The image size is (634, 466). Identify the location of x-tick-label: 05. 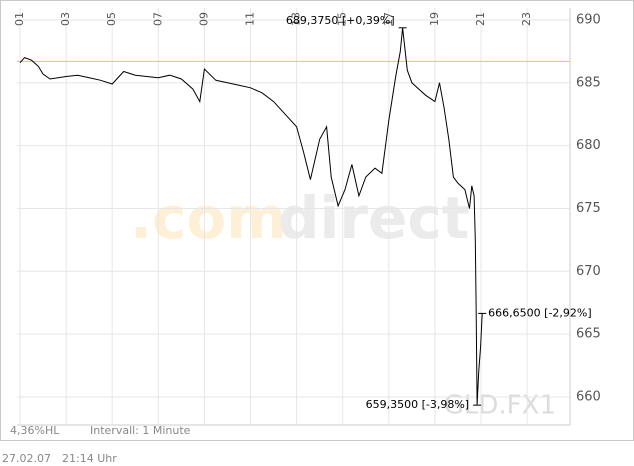
(111, 19).